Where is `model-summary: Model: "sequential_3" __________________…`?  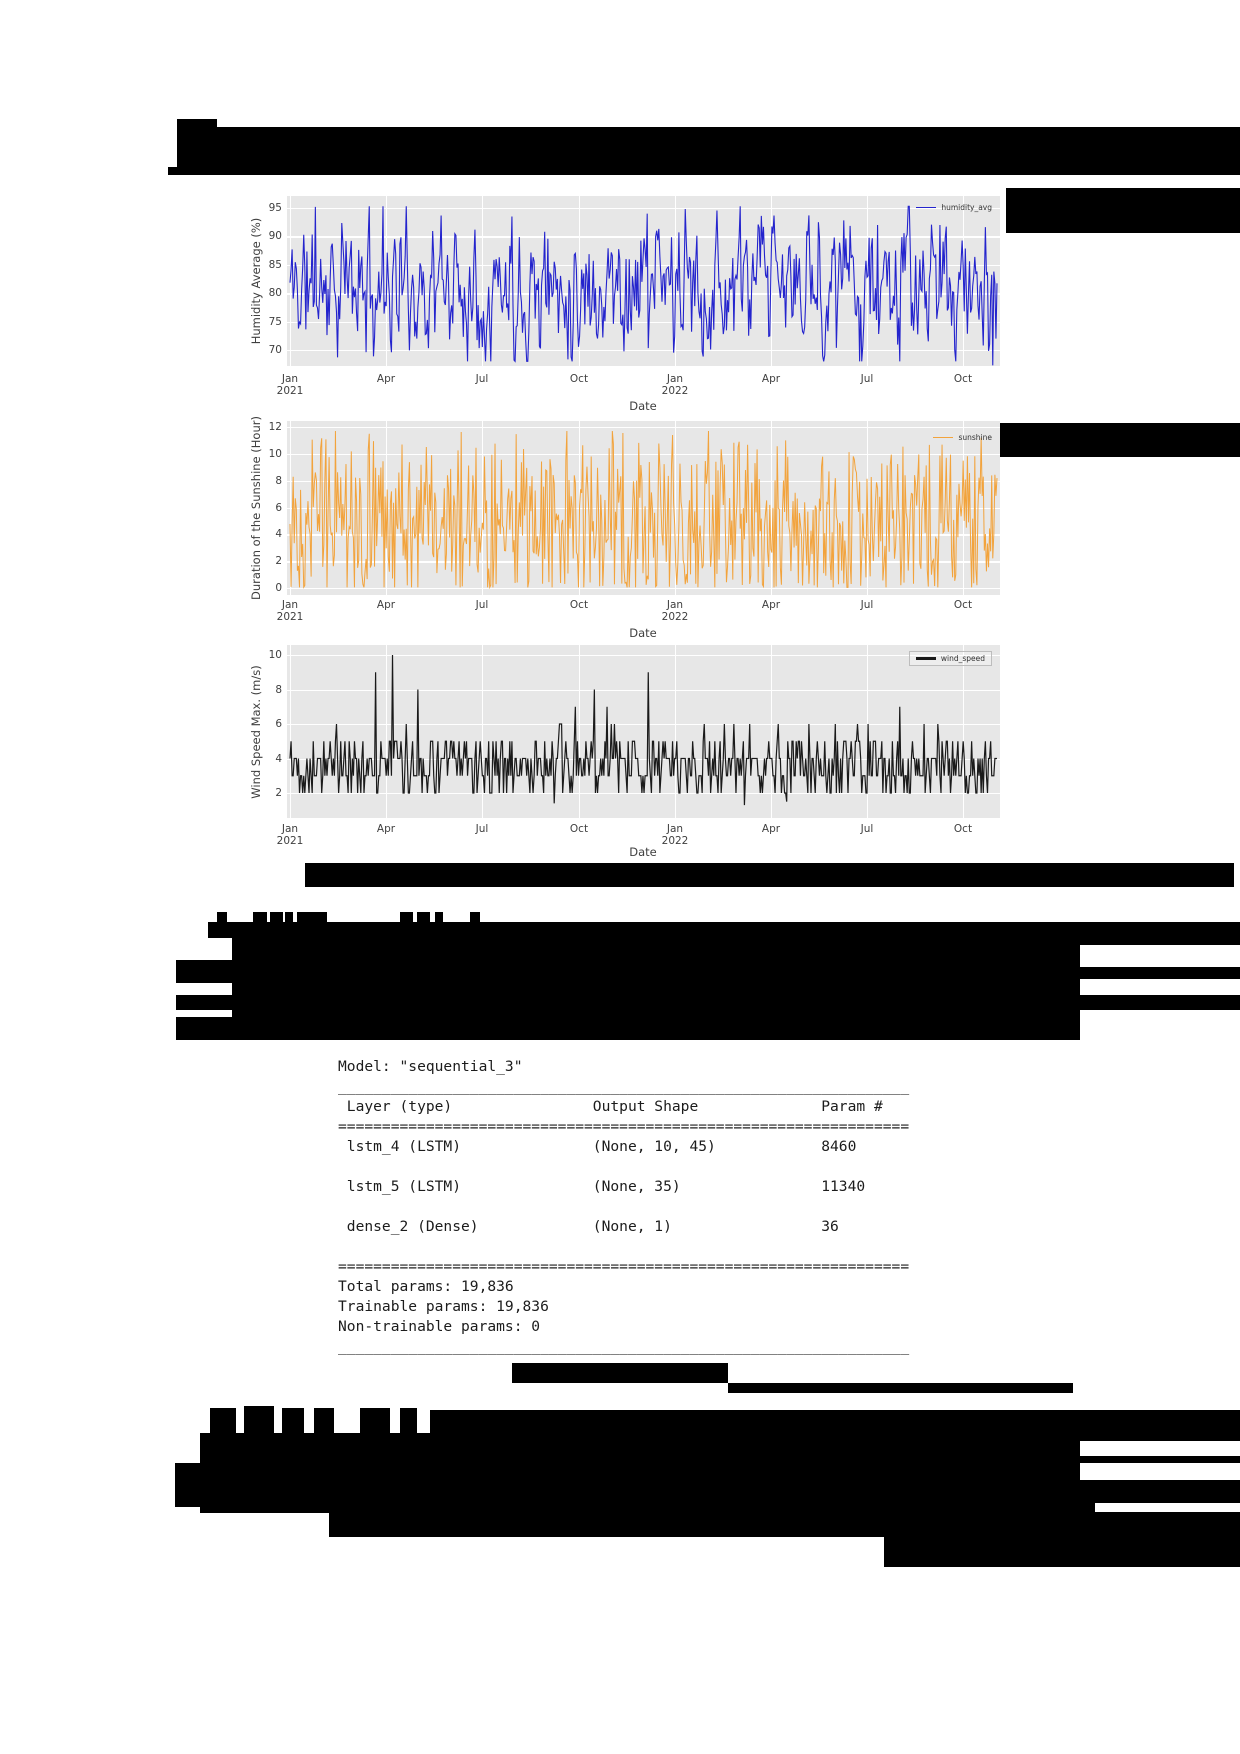 model-summary: Model: "sequential_3" __________________… is located at coordinates (624, 1206).